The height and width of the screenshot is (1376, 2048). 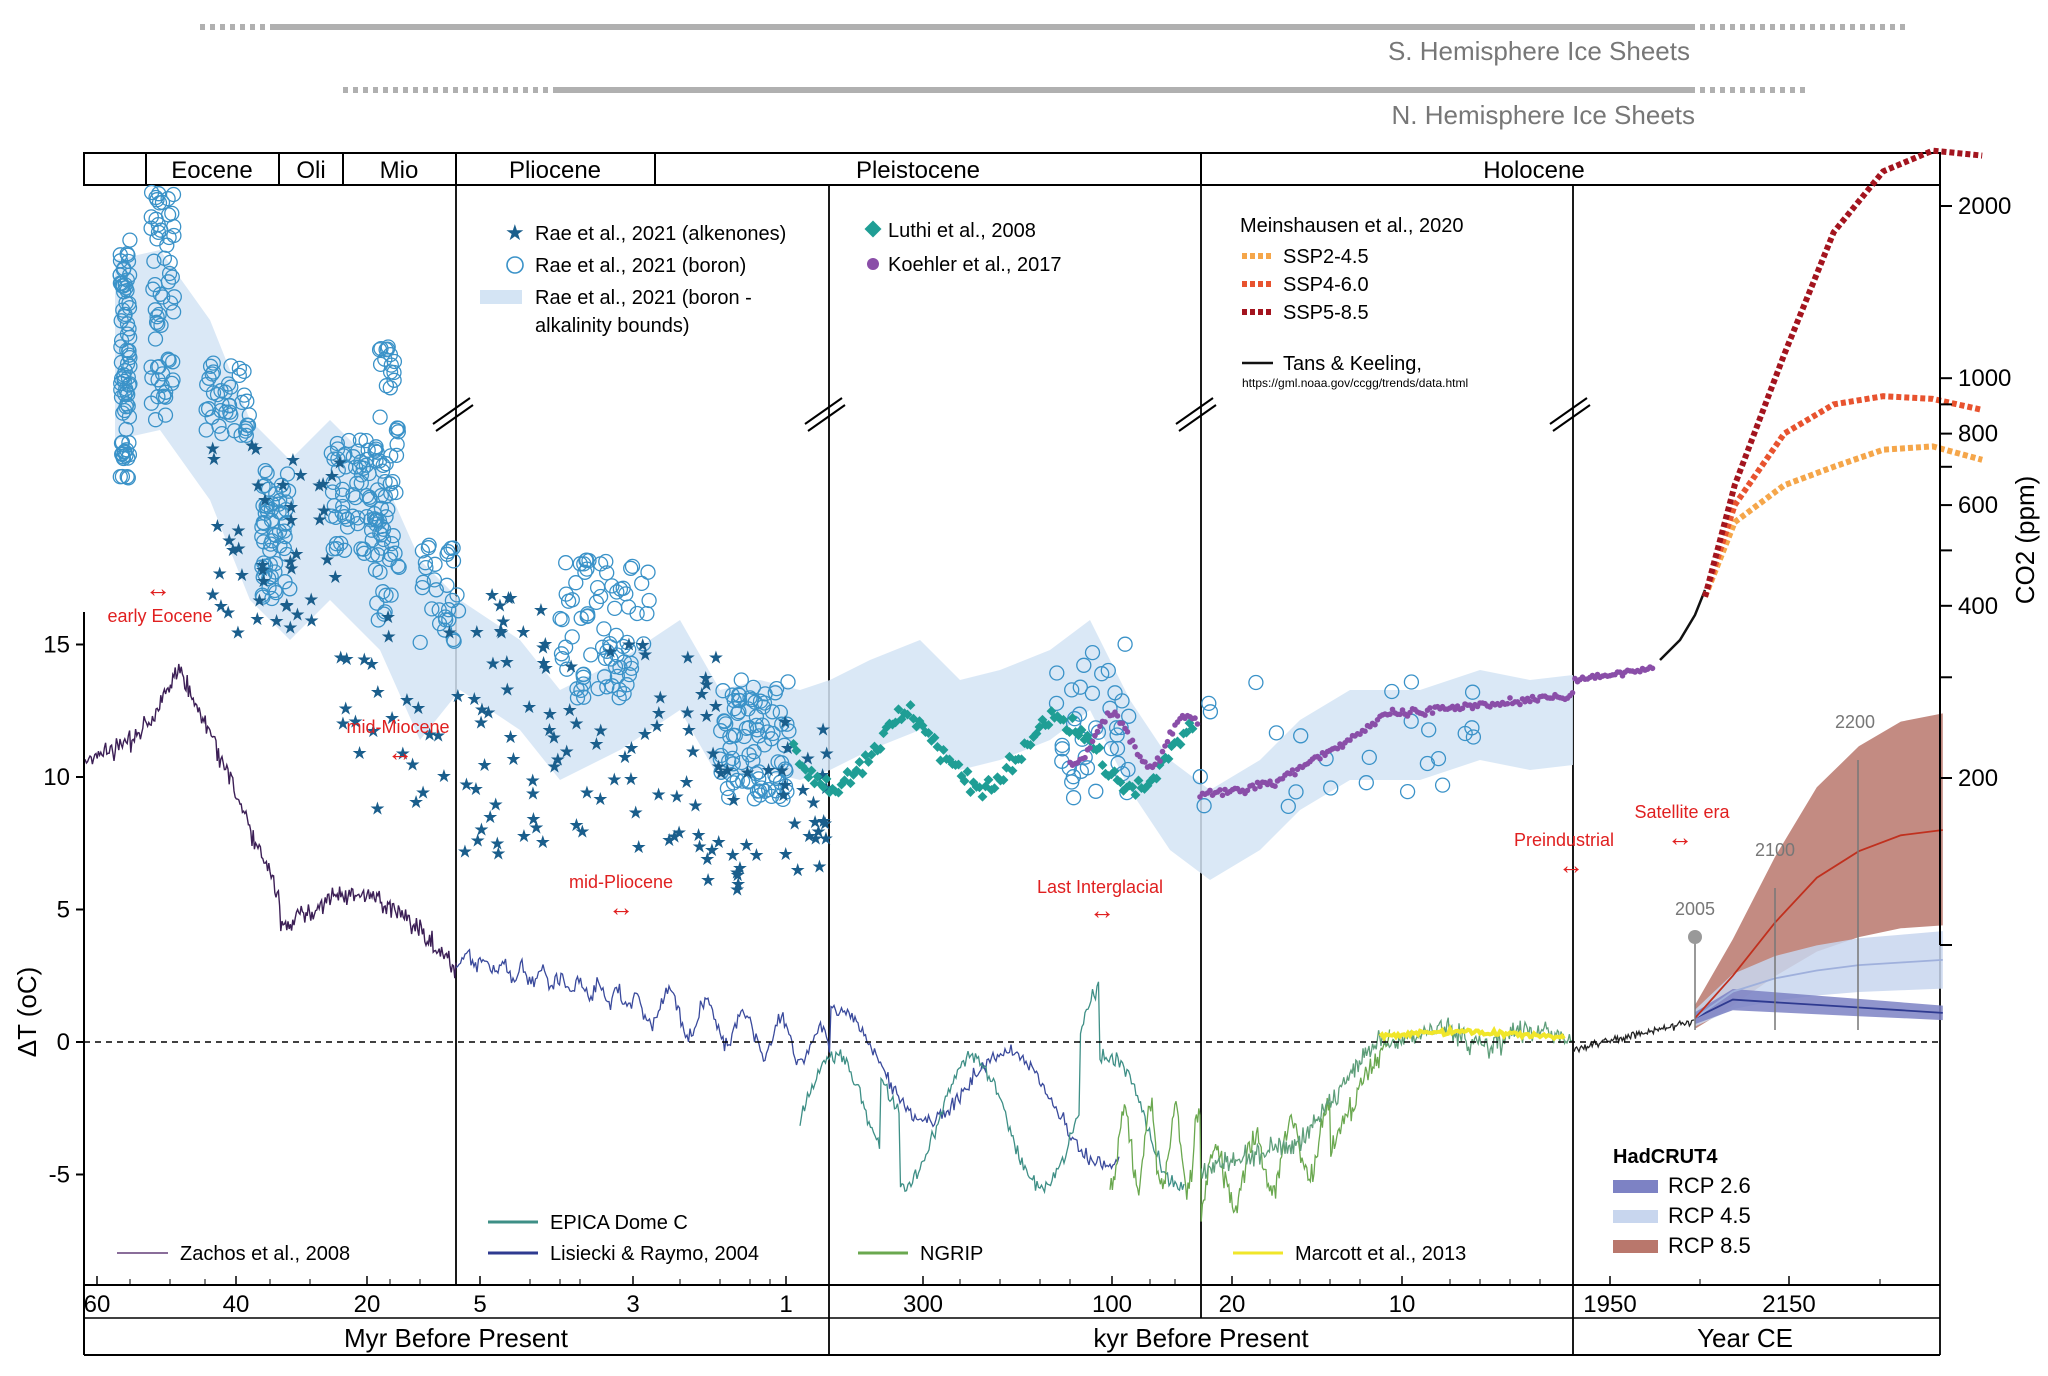 What do you see at coordinates (1250, 1125) in the screenshot?
I see `ngrip-line` at bounding box center [1250, 1125].